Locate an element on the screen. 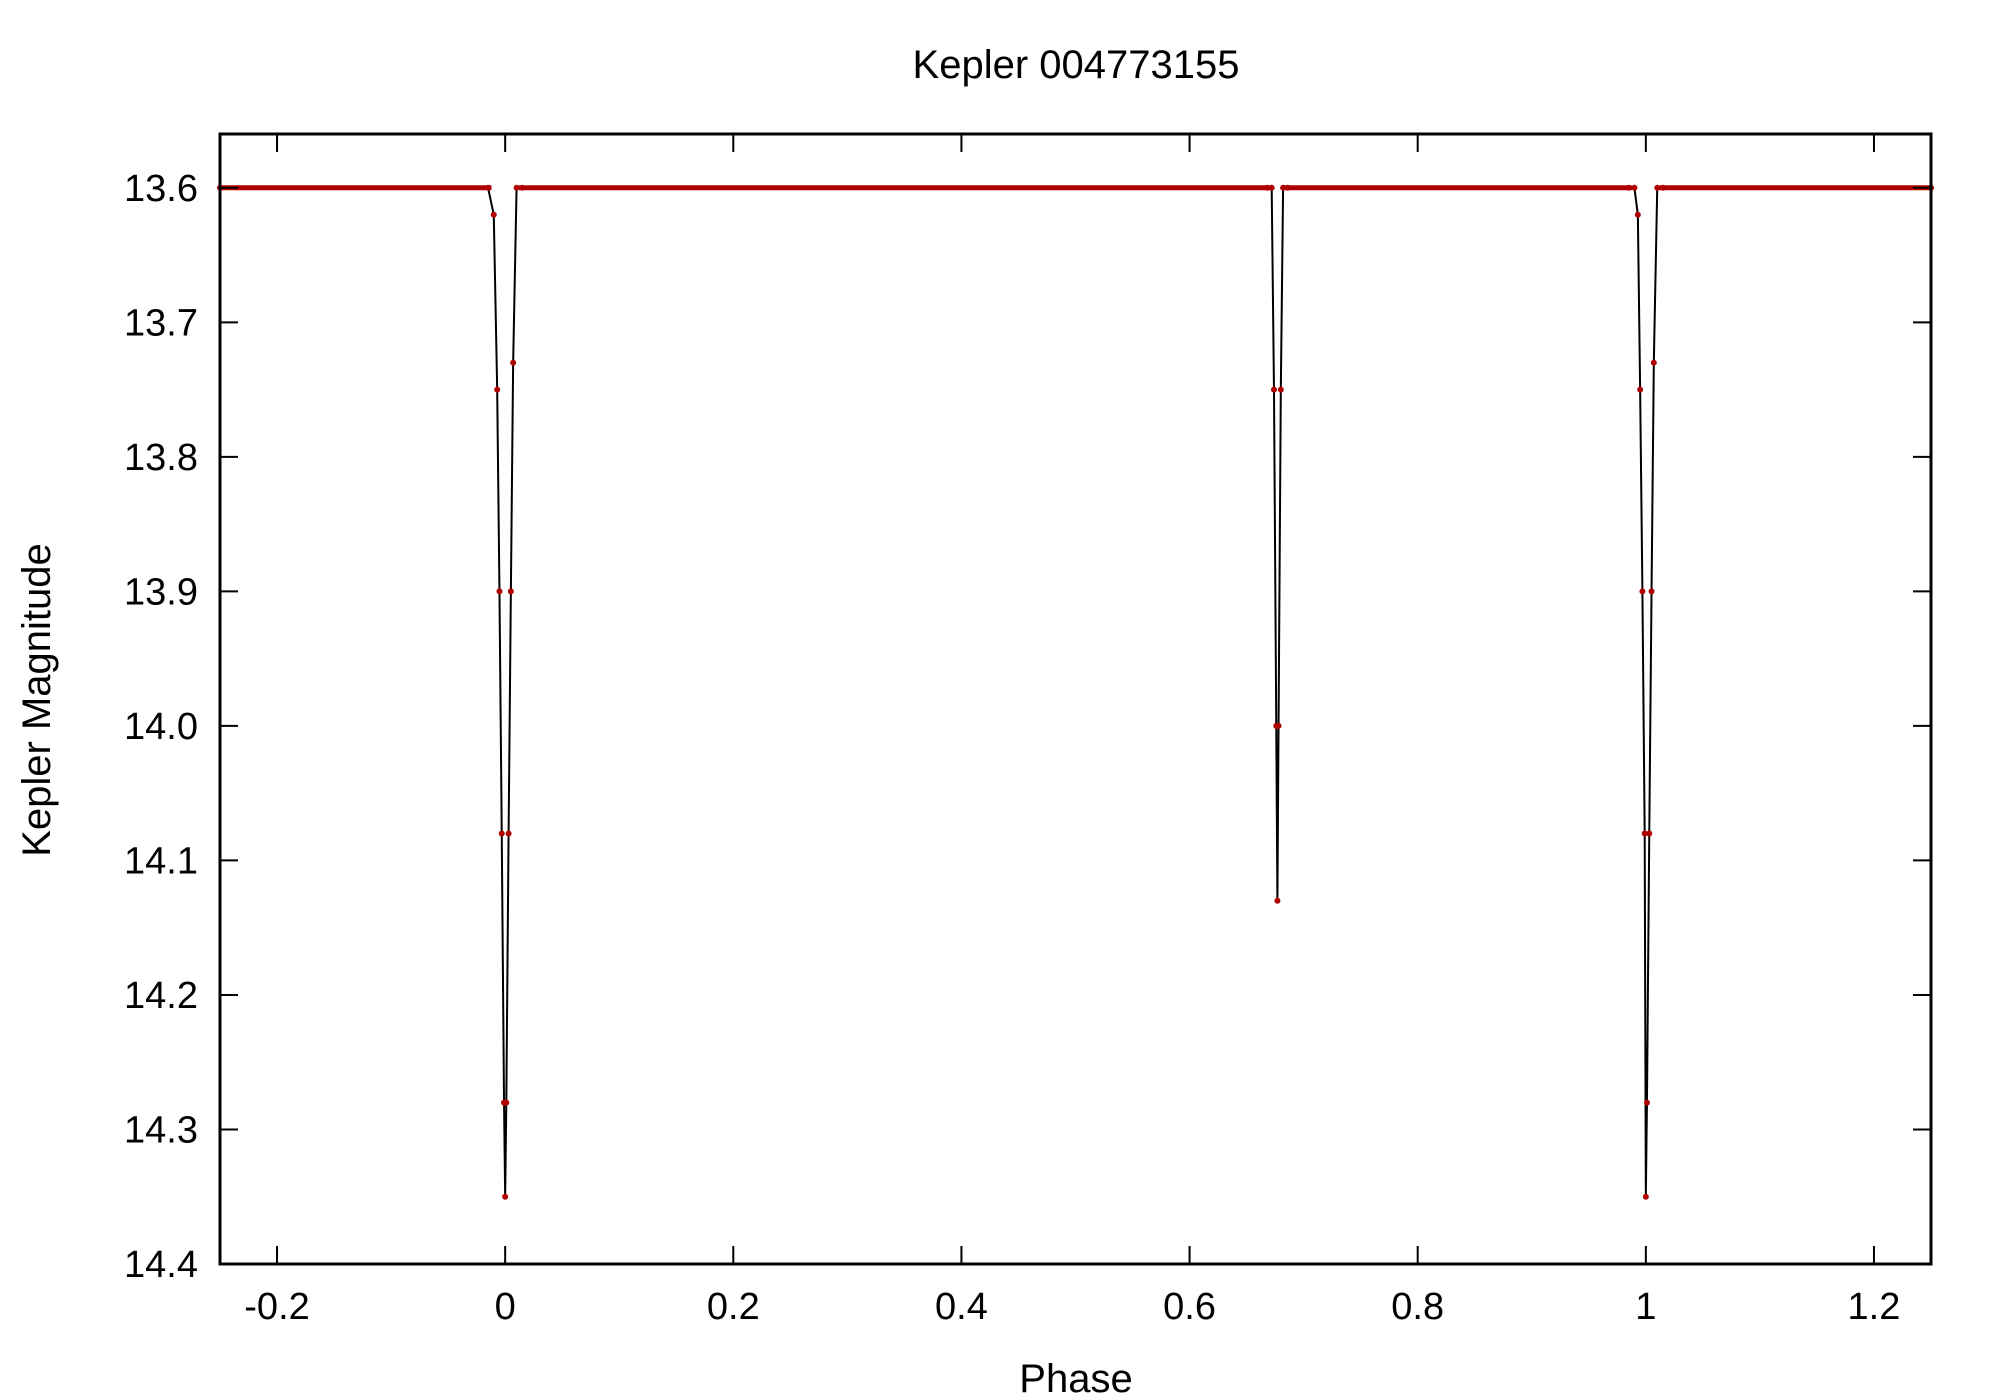 This screenshot has height=1400, width=2000. x-tick-label: 0.4 is located at coordinates (961, 1307).